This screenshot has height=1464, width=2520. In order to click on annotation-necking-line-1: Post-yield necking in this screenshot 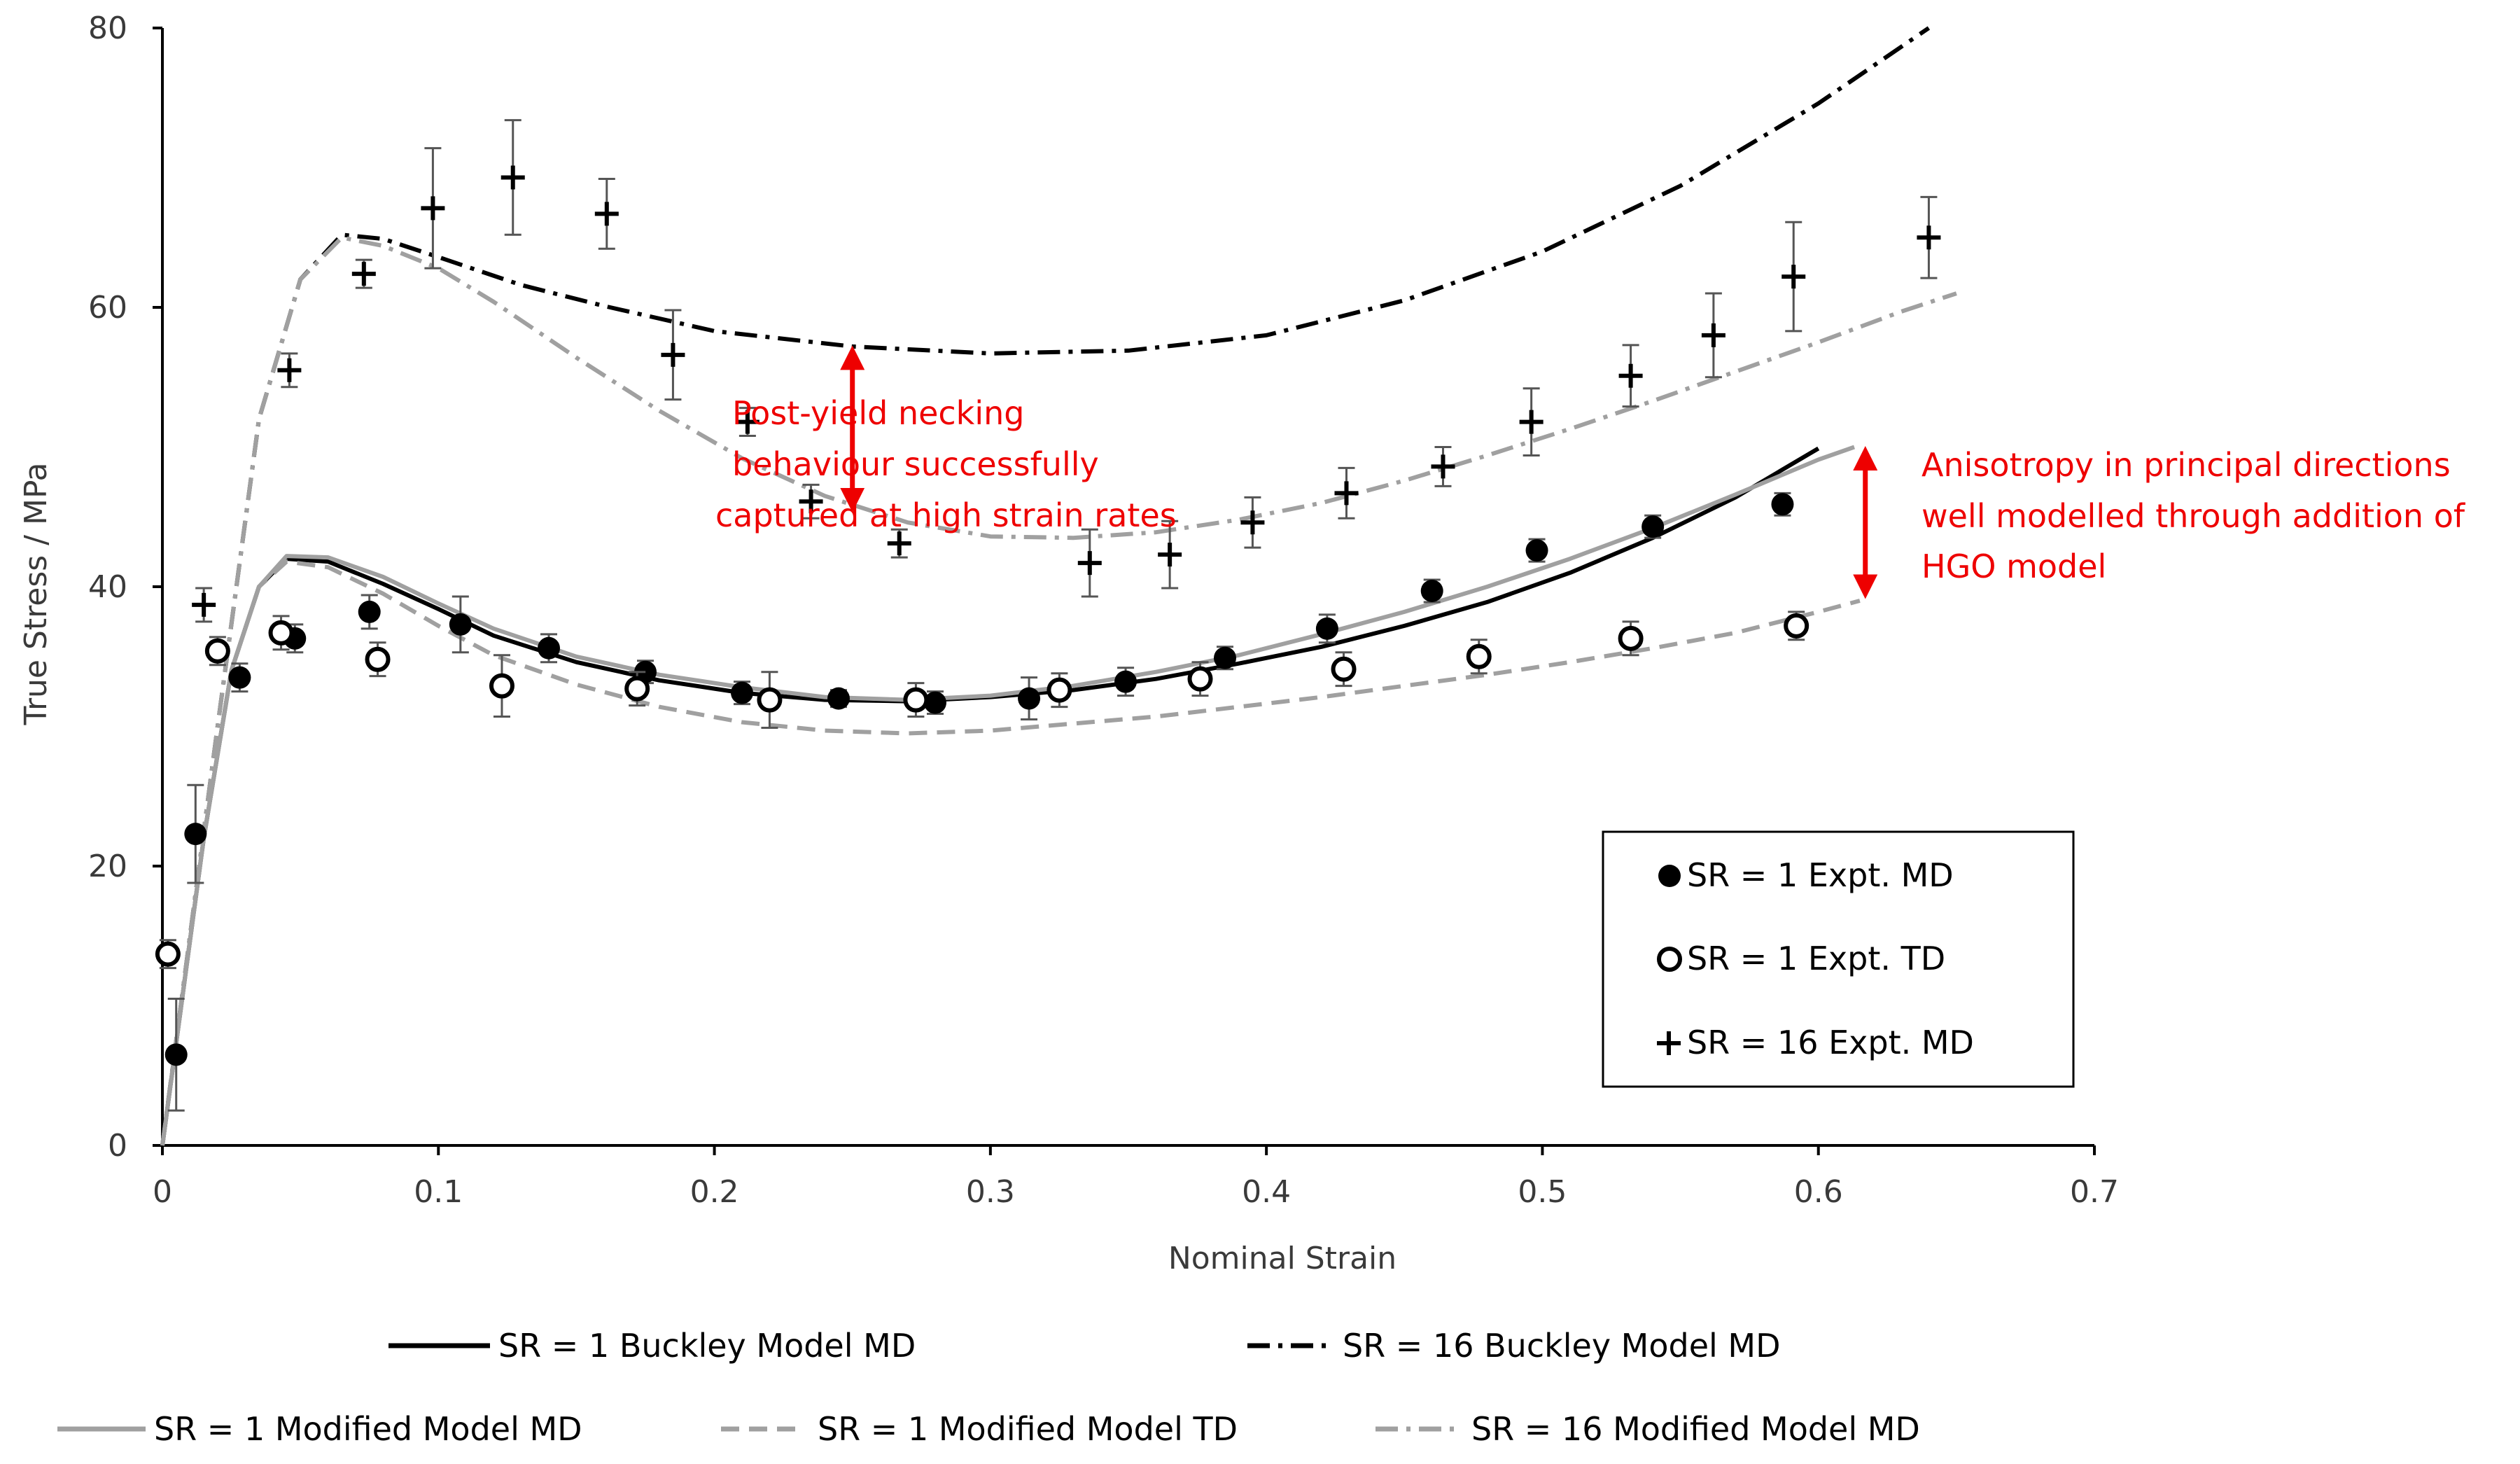, I will do `click(878, 413)`.